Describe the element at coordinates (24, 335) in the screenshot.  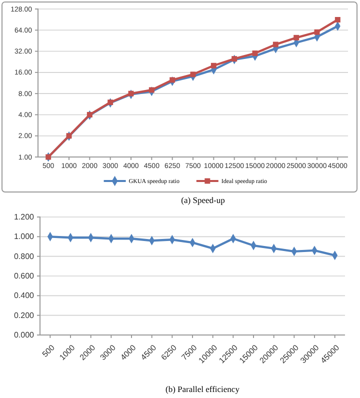
I see `y-tick-label: 0.000` at that location.